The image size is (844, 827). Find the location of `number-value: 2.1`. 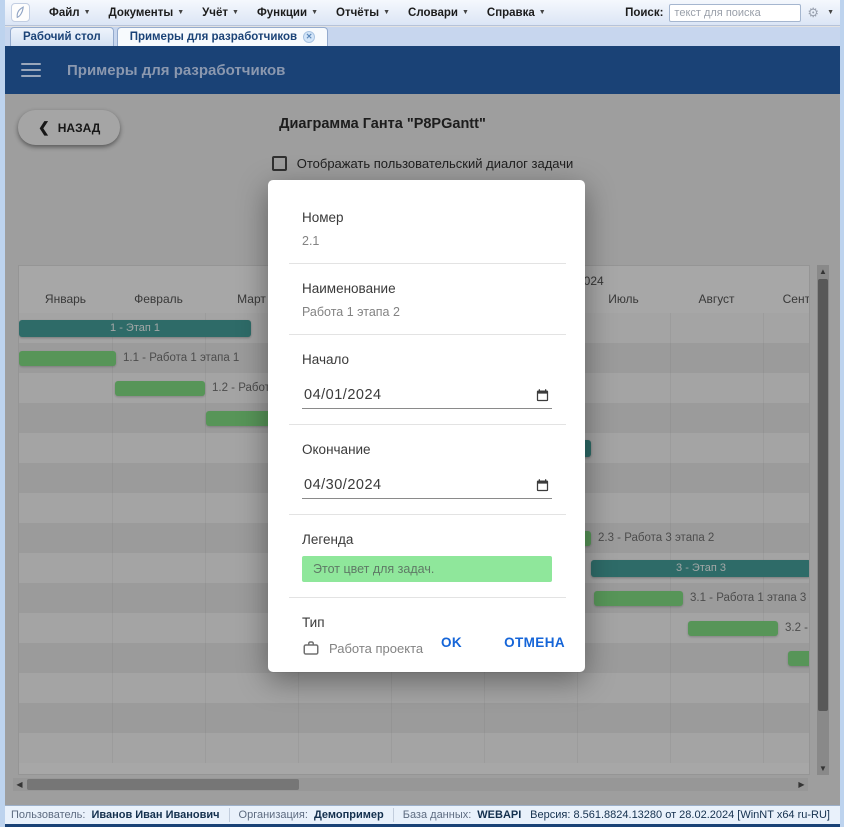

number-value: 2.1 is located at coordinates (311, 241).